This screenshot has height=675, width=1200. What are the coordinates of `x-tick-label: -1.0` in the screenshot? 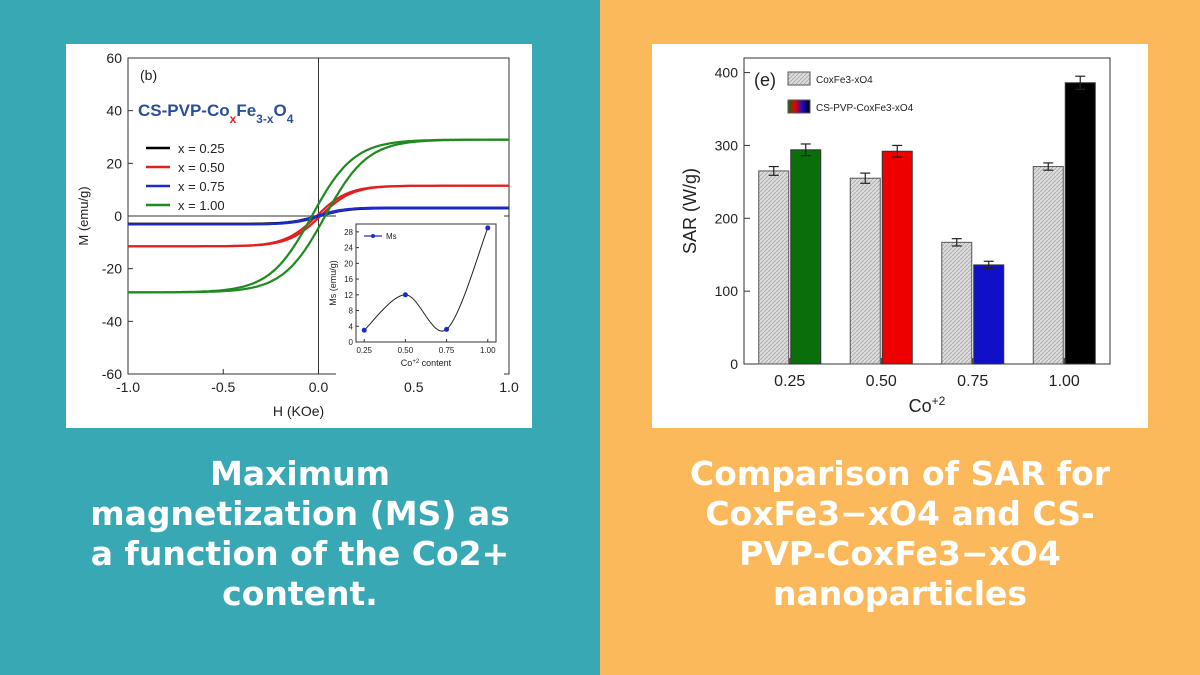 It's located at (128, 387).